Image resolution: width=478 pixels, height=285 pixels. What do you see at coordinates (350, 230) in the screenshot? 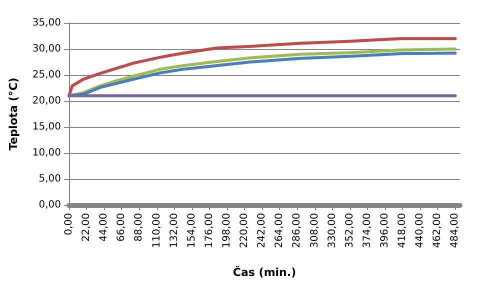
I see `x-tick-label: 352,00` at bounding box center [350, 230].